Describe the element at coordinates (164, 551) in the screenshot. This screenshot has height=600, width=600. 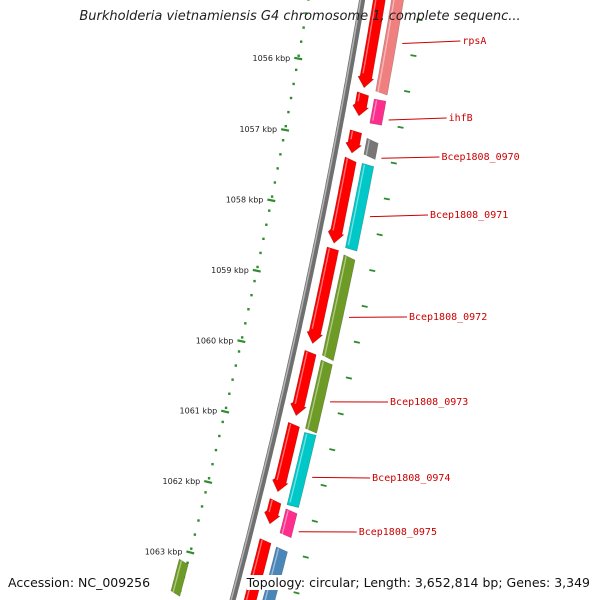
I see `kbp-label: 1063 kbp` at that location.